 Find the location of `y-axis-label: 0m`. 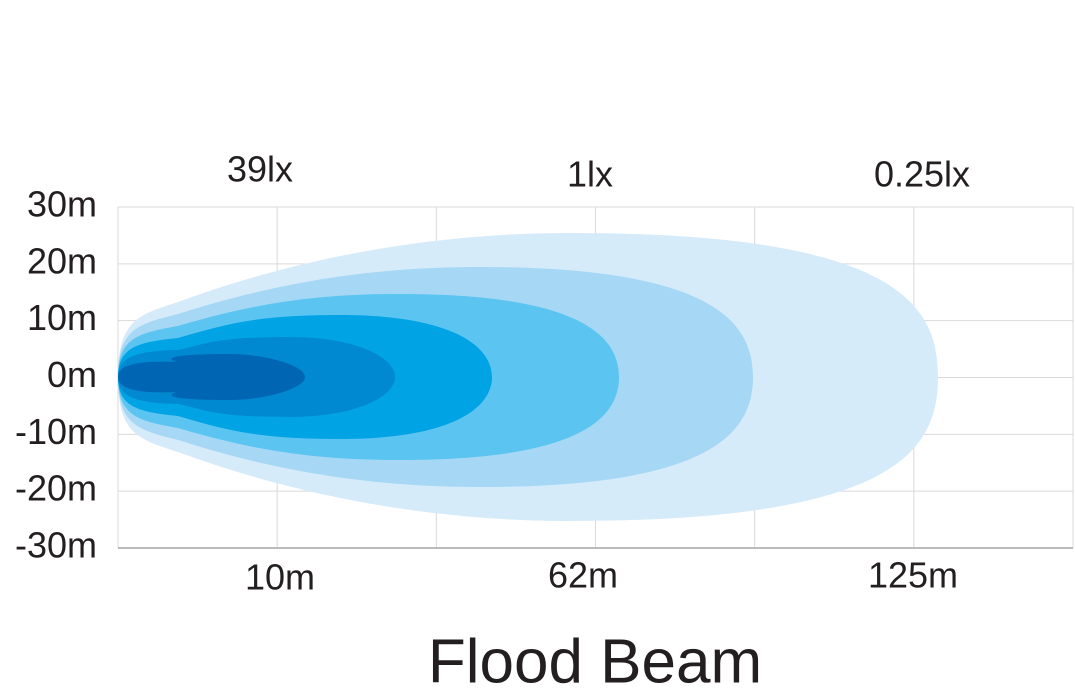

y-axis-label: 0m is located at coordinates (72, 374).